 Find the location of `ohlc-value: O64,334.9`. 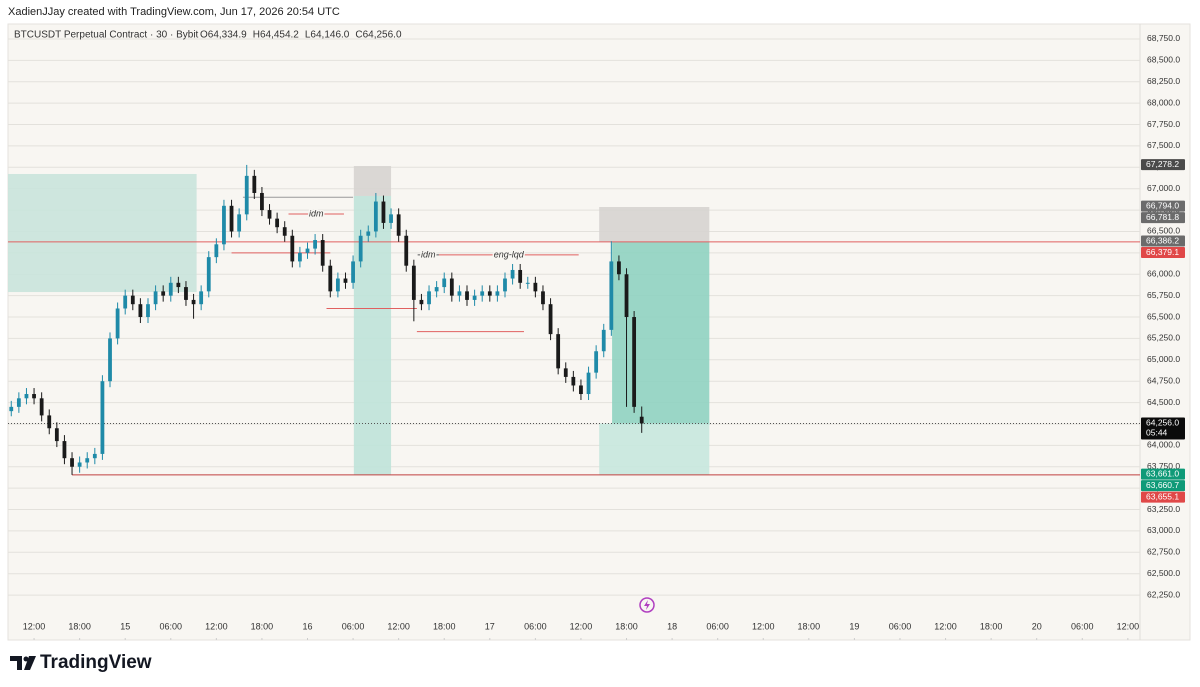

ohlc-value: O64,334.9 is located at coordinates (223, 35).